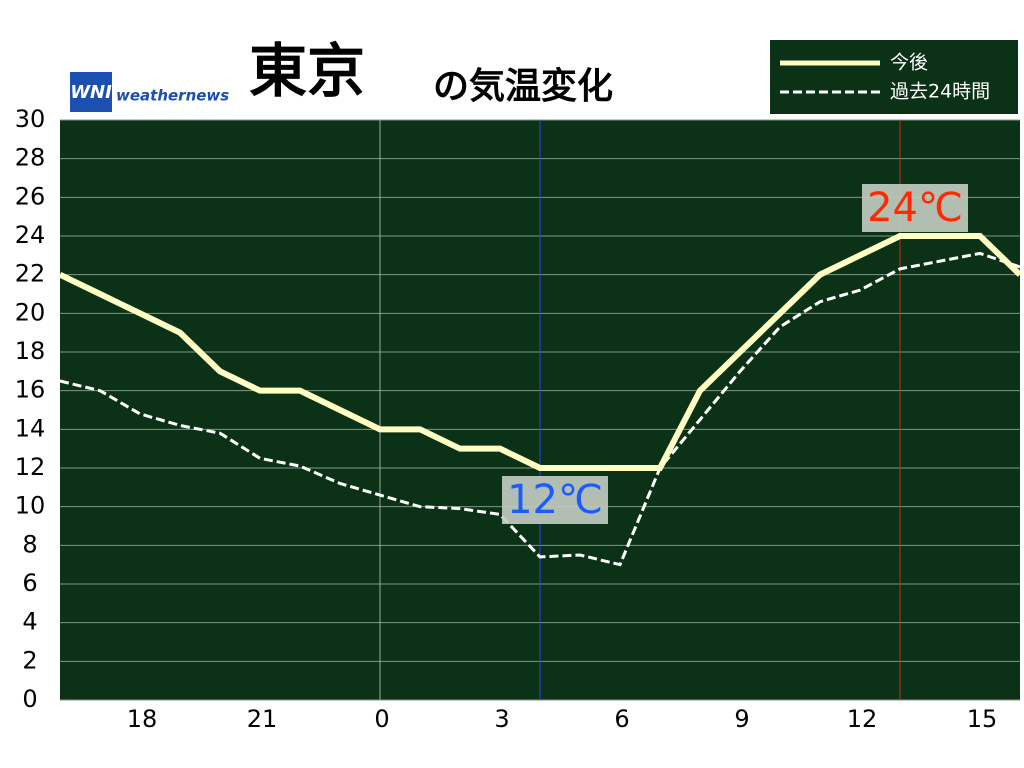 The height and width of the screenshot is (768, 1024). I want to click on y-tick-label: 14, so click(30, 428).